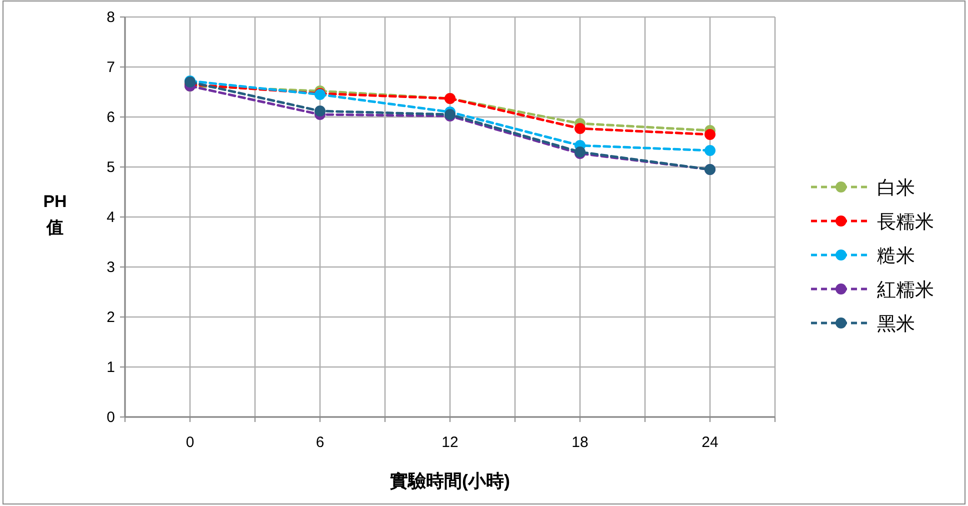 The height and width of the screenshot is (506, 968). What do you see at coordinates (110, 17) in the screenshot?
I see `y-tick-label: 8` at bounding box center [110, 17].